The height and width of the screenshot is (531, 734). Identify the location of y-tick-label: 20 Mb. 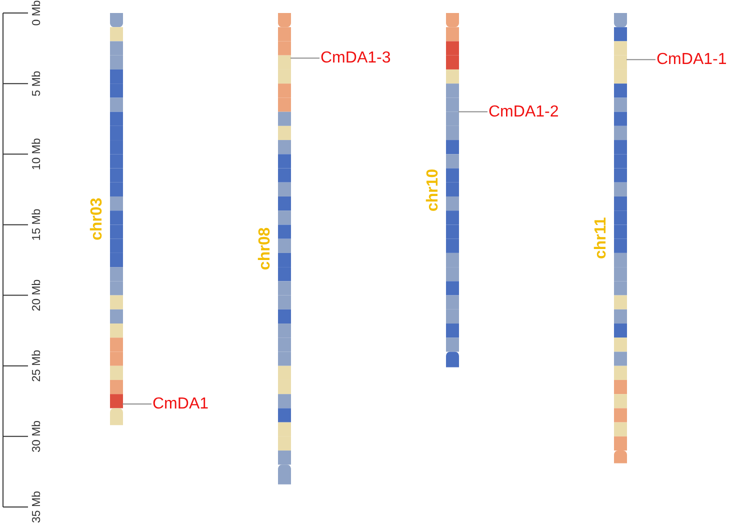
(37, 295).